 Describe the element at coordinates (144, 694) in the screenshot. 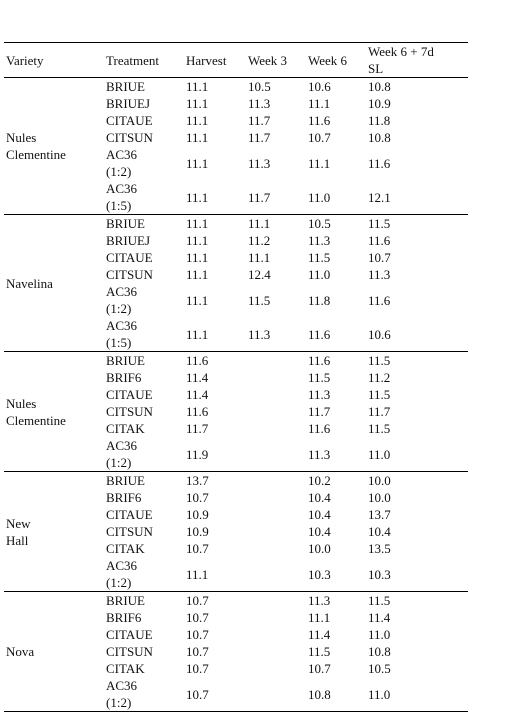

I see `treatment-cell: AC36 (1:2)` at that location.